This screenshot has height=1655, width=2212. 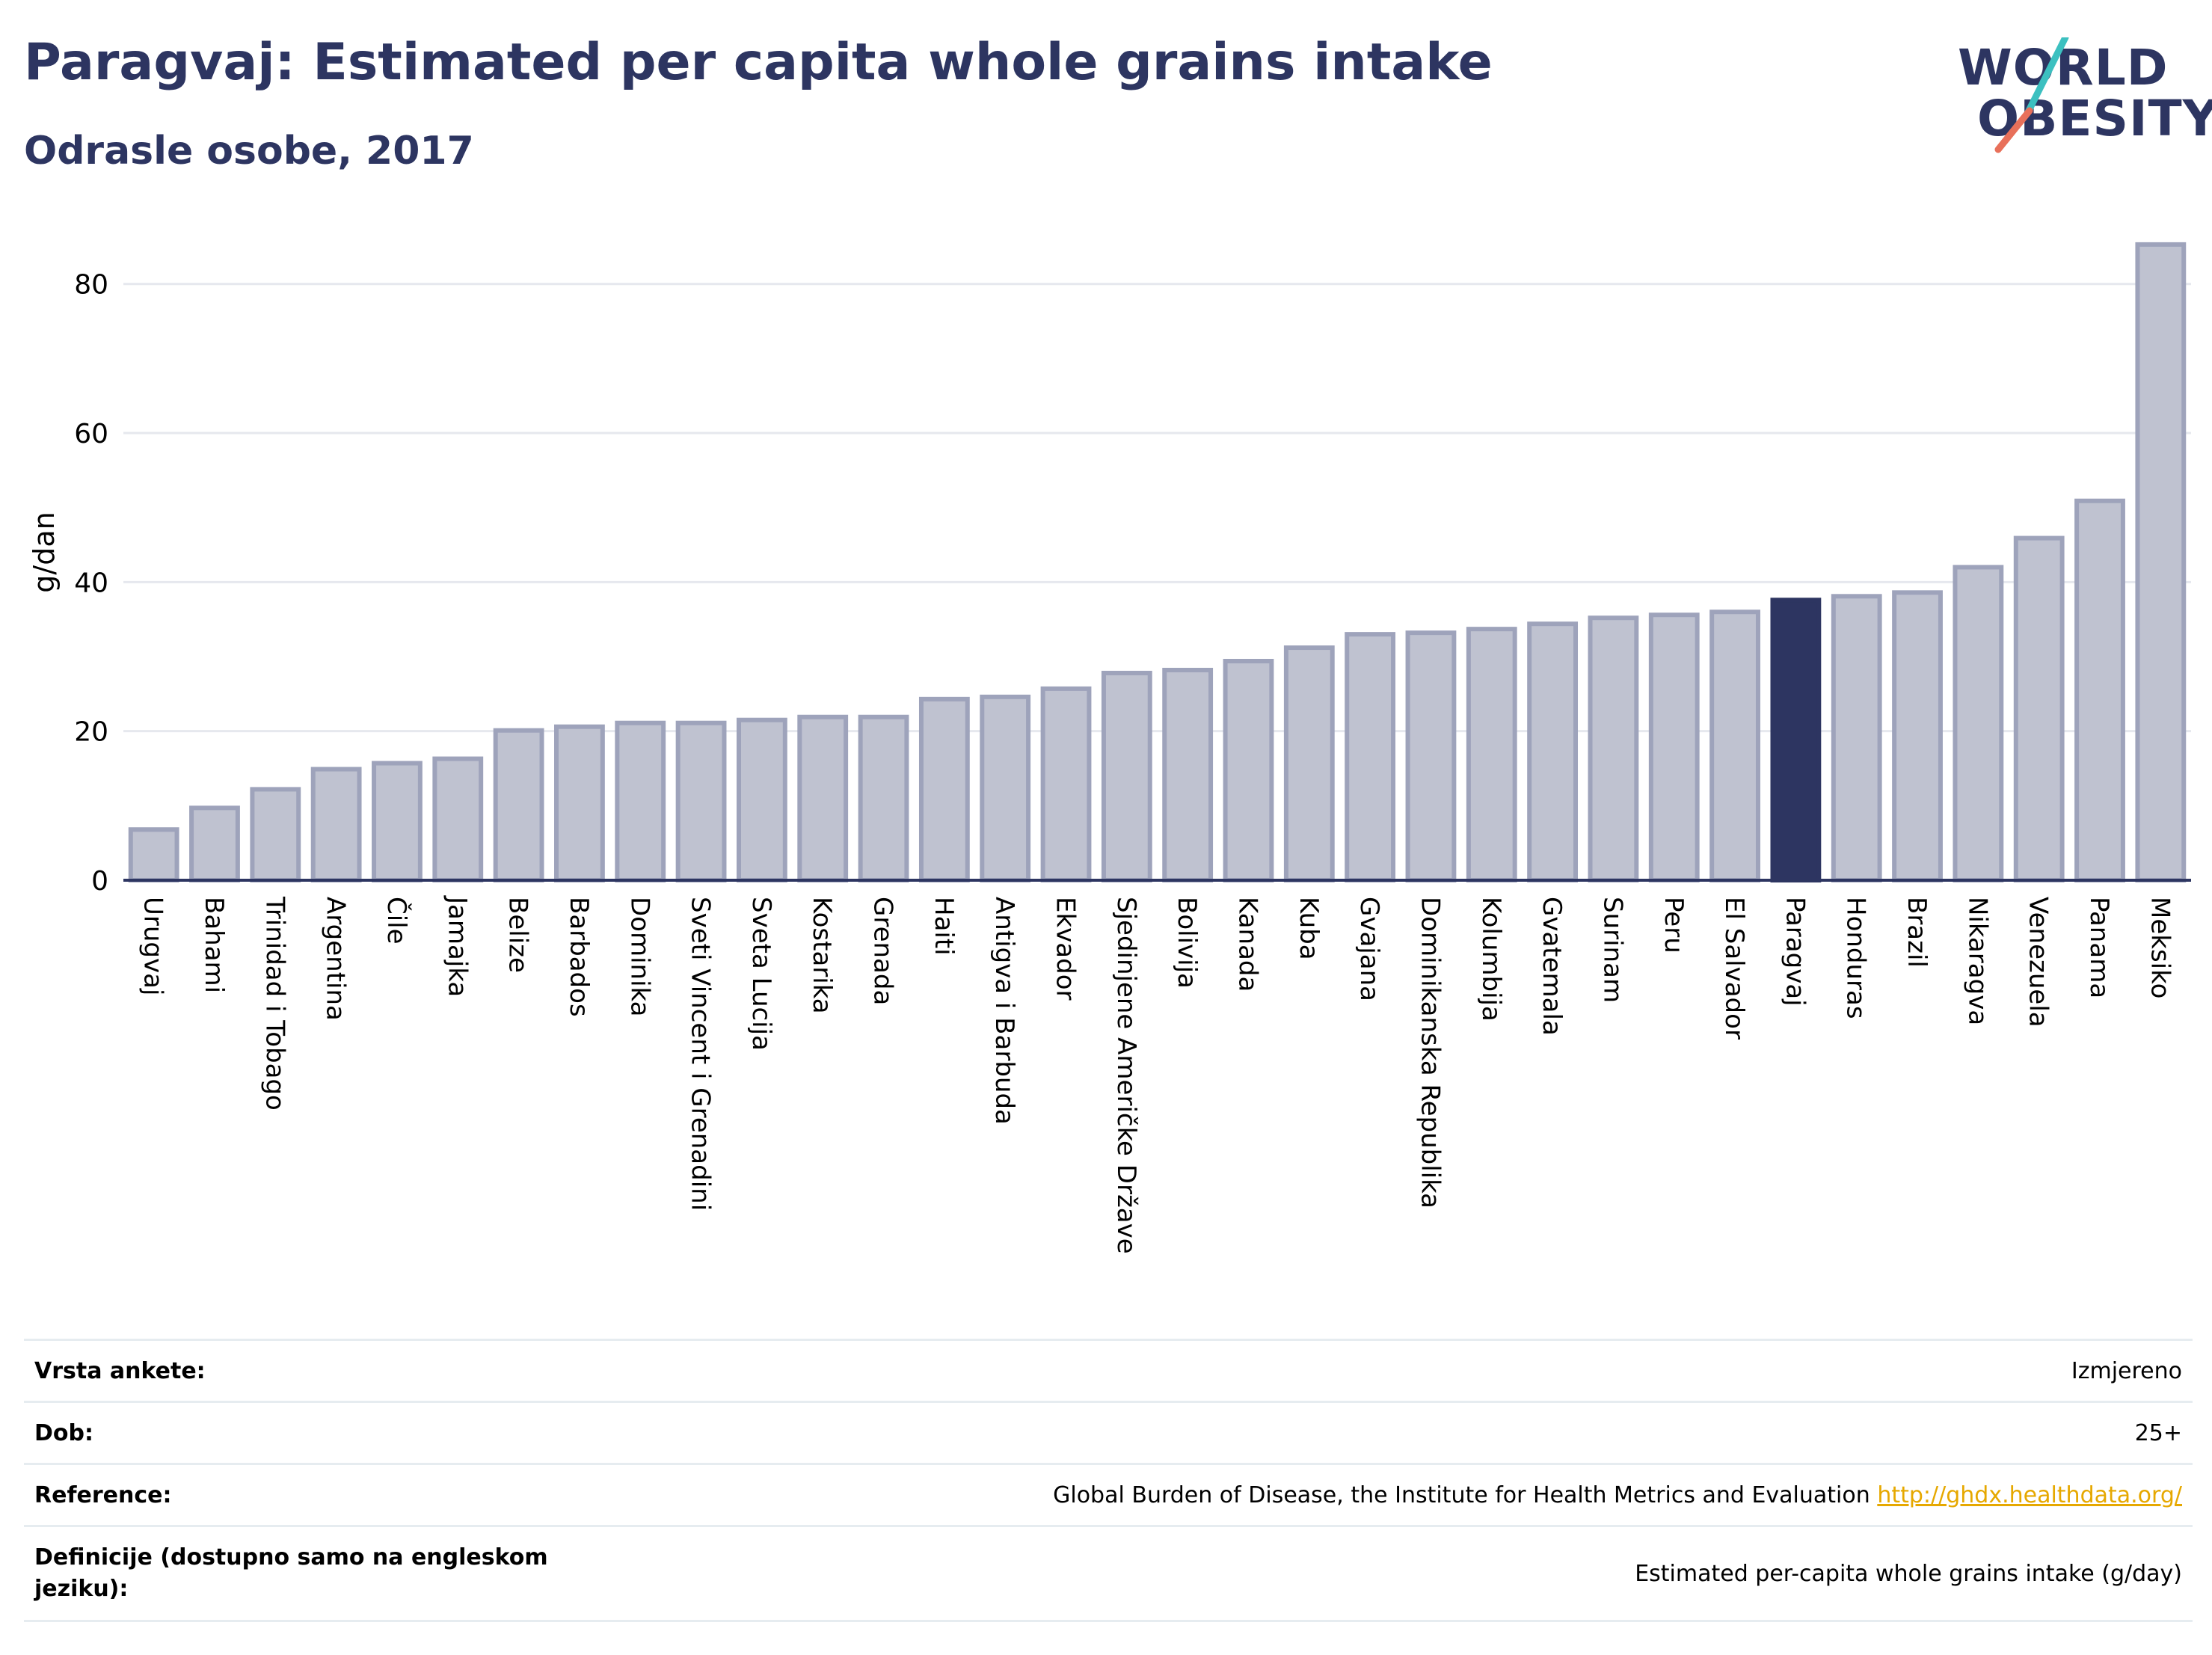 What do you see at coordinates (1856, 958) in the screenshot?
I see `x-tick-label: Honduras` at bounding box center [1856, 958].